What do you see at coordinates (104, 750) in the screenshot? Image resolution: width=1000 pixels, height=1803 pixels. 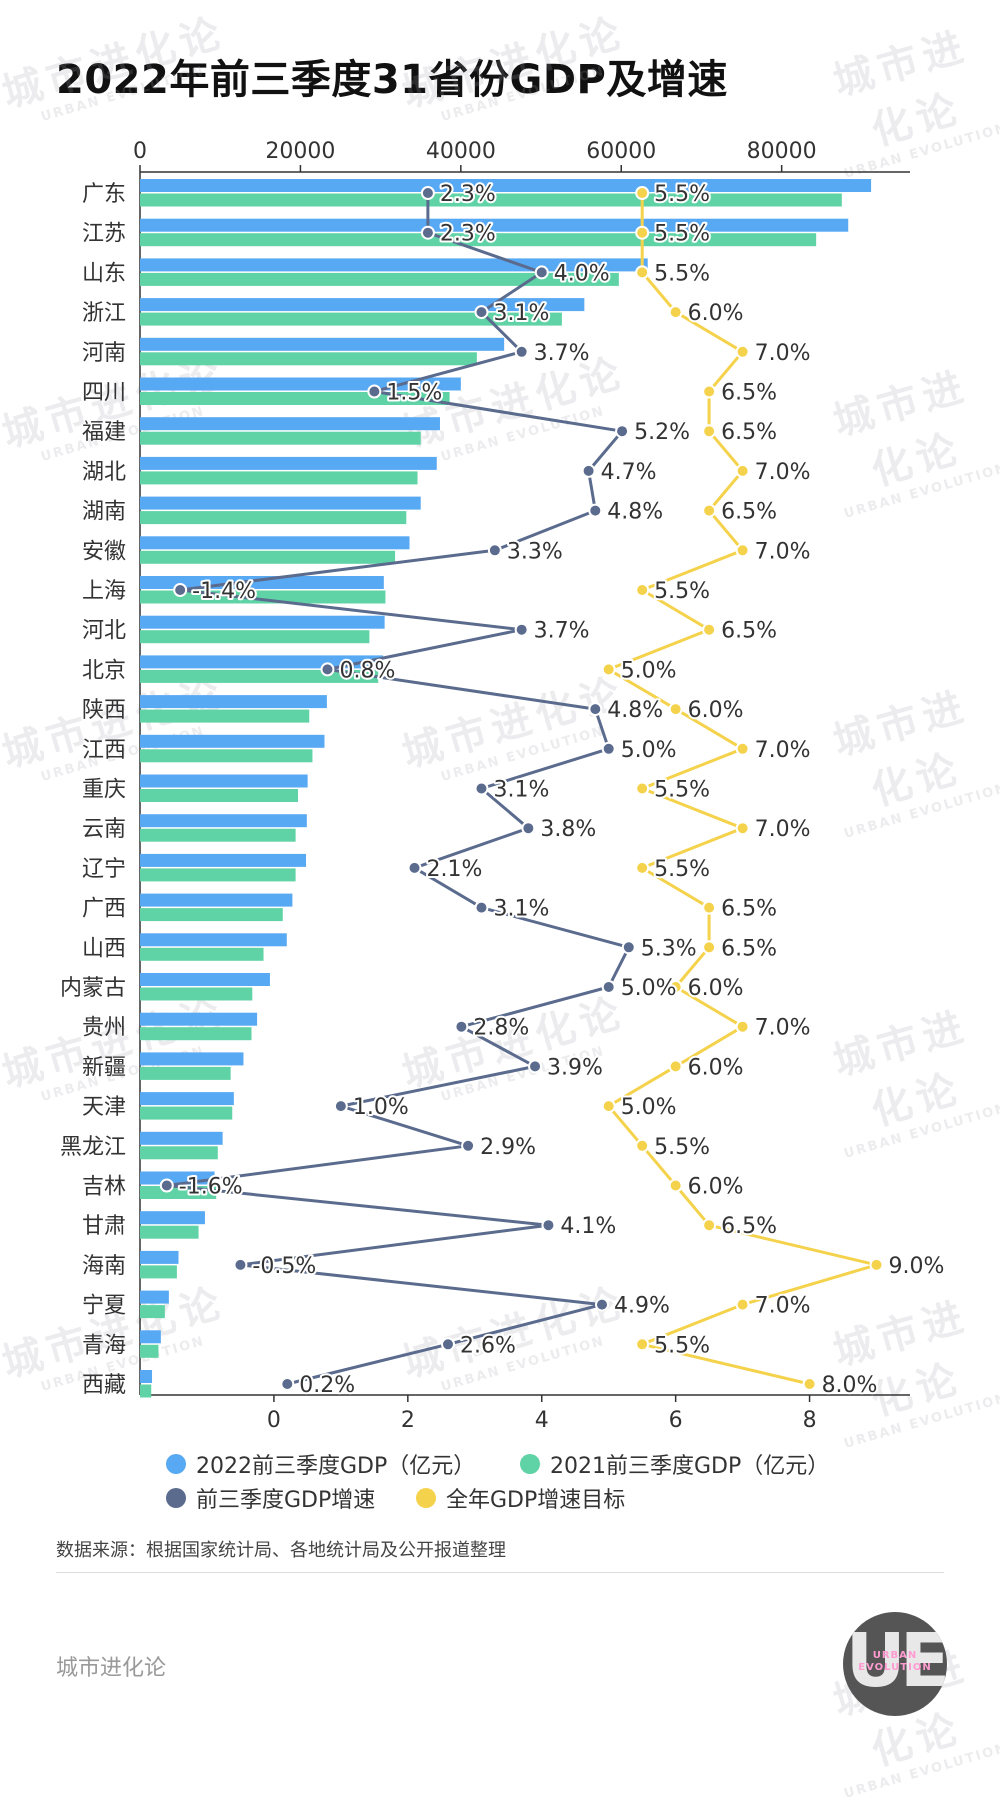 I see `category-label: 江西` at bounding box center [104, 750].